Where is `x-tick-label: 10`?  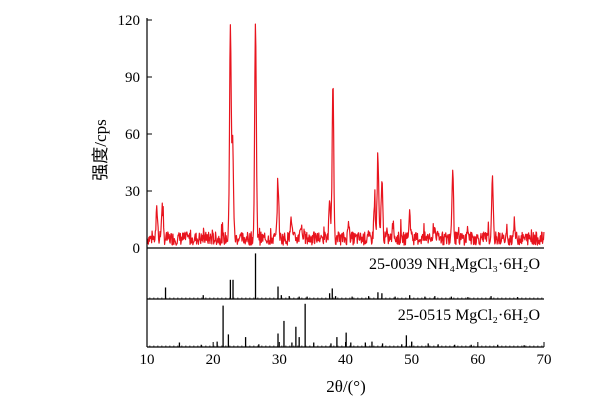 x-tick-label: 10 is located at coordinates (147, 360).